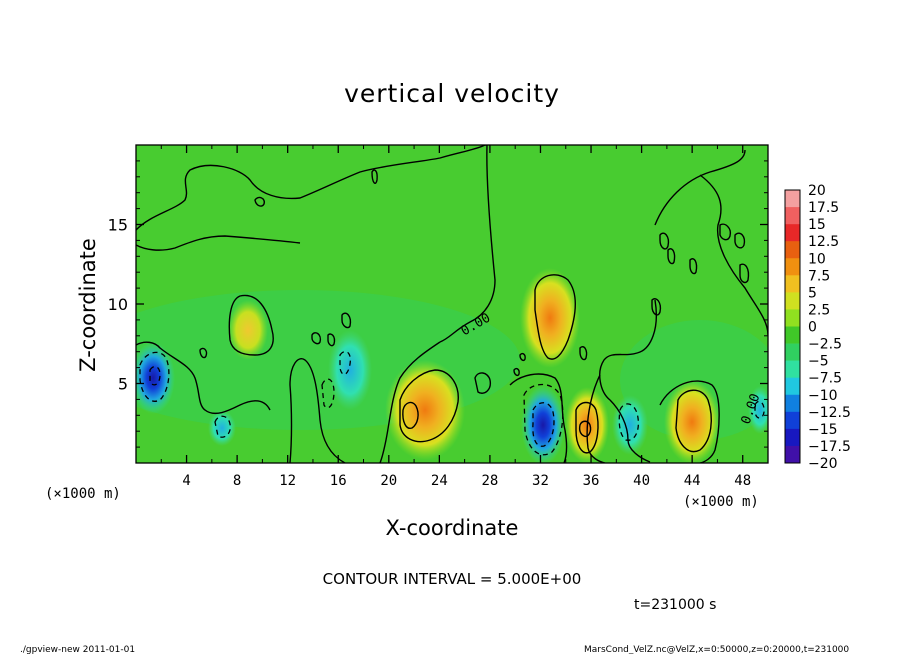  Describe the element at coordinates (452, 93) in the screenshot. I see `chart-title: vertical velocity` at that location.